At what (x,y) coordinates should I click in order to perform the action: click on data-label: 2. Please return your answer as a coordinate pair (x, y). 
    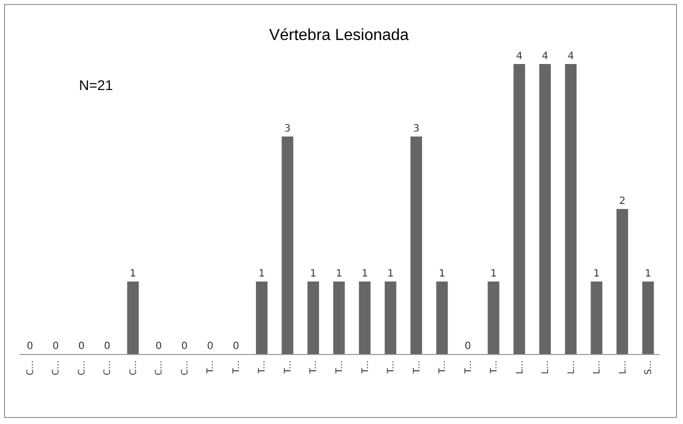
    Looking at the image, I should click on (622, 201).